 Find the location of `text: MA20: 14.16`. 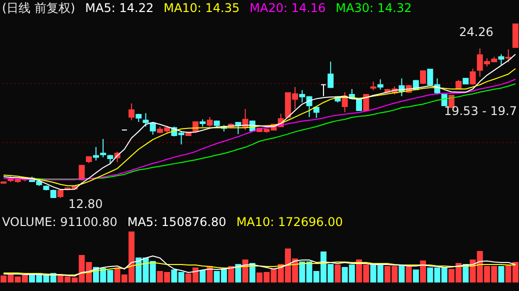

text: MA20: 14.16 is located at coordinates (288, 8).